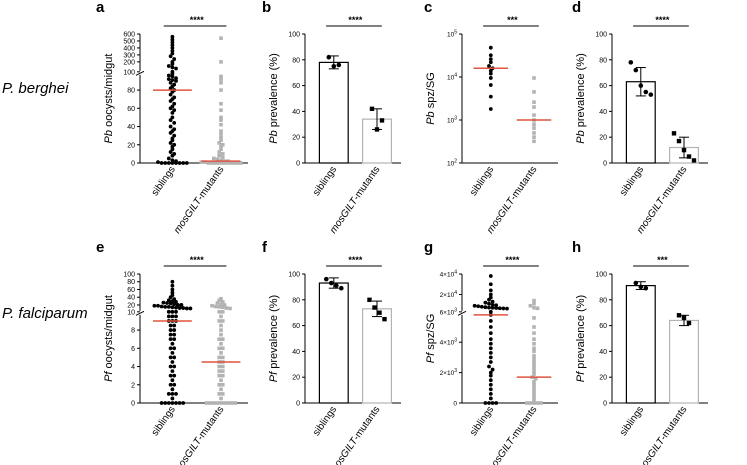 Image resolution: width=747 pixels, height=465 pixels. Describe the element at coordinates (632, 421) in the screenshot. I see `x-tick-label: siblings` at that location.